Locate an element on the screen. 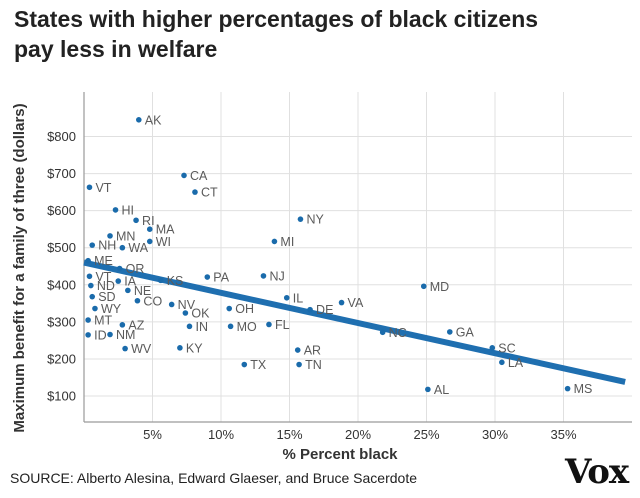  data-point-label: AZ is located at coordinates (136, 325).